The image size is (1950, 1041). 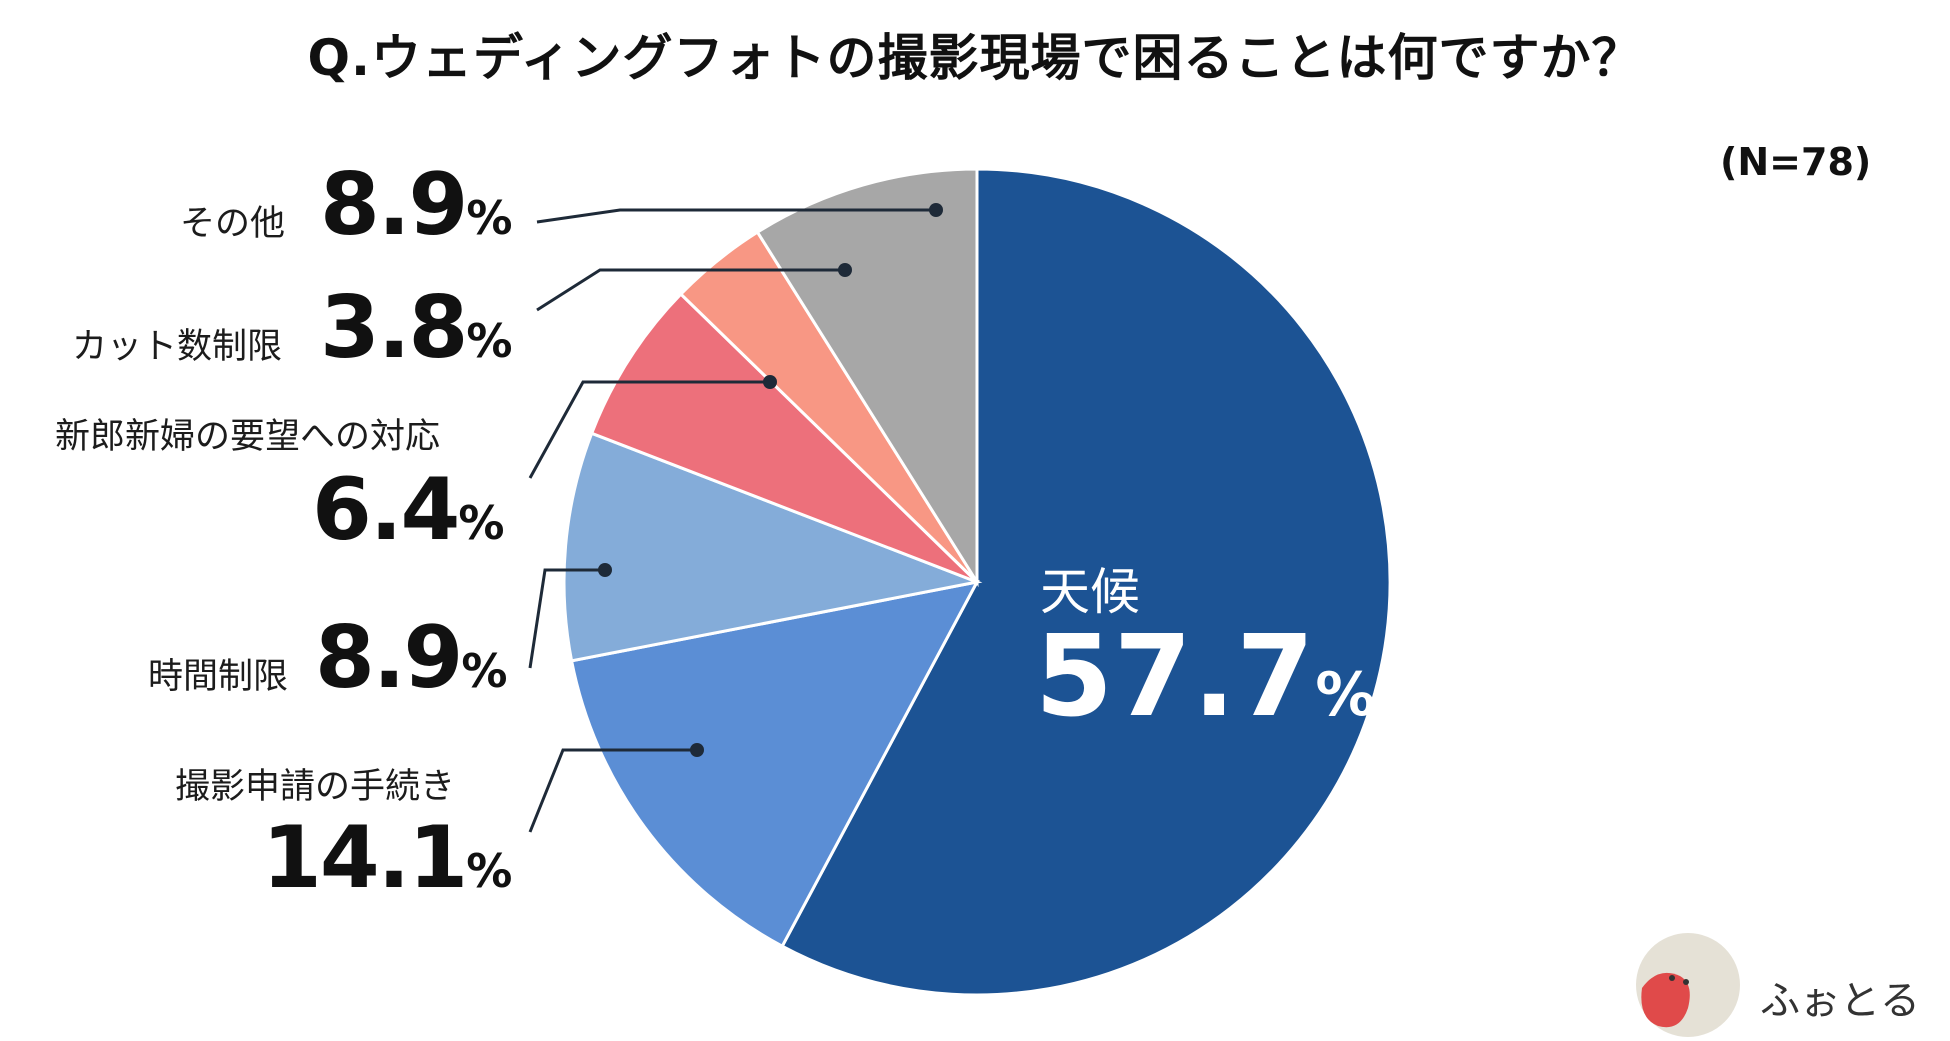 What do you see at coordinates (177, 347) in the screenshot?
I see `slice-label-cut-name: カット数制限` at bounding box center [177, 347].